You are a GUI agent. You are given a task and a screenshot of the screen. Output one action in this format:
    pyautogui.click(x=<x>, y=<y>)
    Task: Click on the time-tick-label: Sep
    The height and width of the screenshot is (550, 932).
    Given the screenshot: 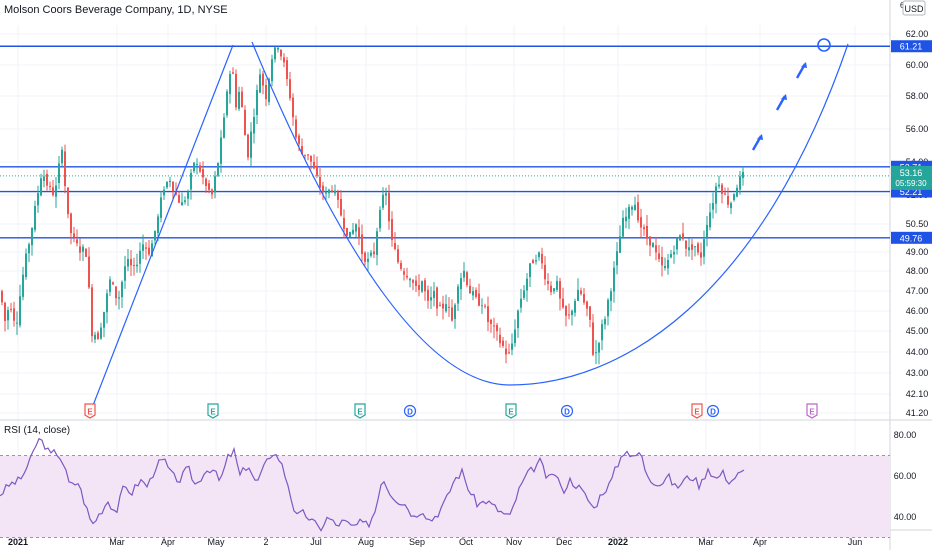 What is the action you would take?
    pyautogui.click(x=417, y=542)
    